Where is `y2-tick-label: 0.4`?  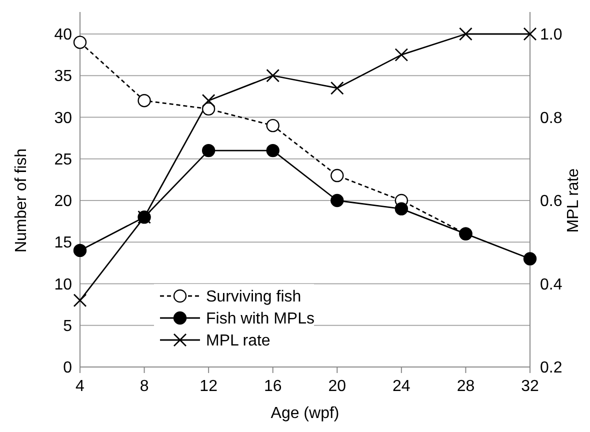 y2-tick-label: 0.4 is located at coordinates (551, 285).